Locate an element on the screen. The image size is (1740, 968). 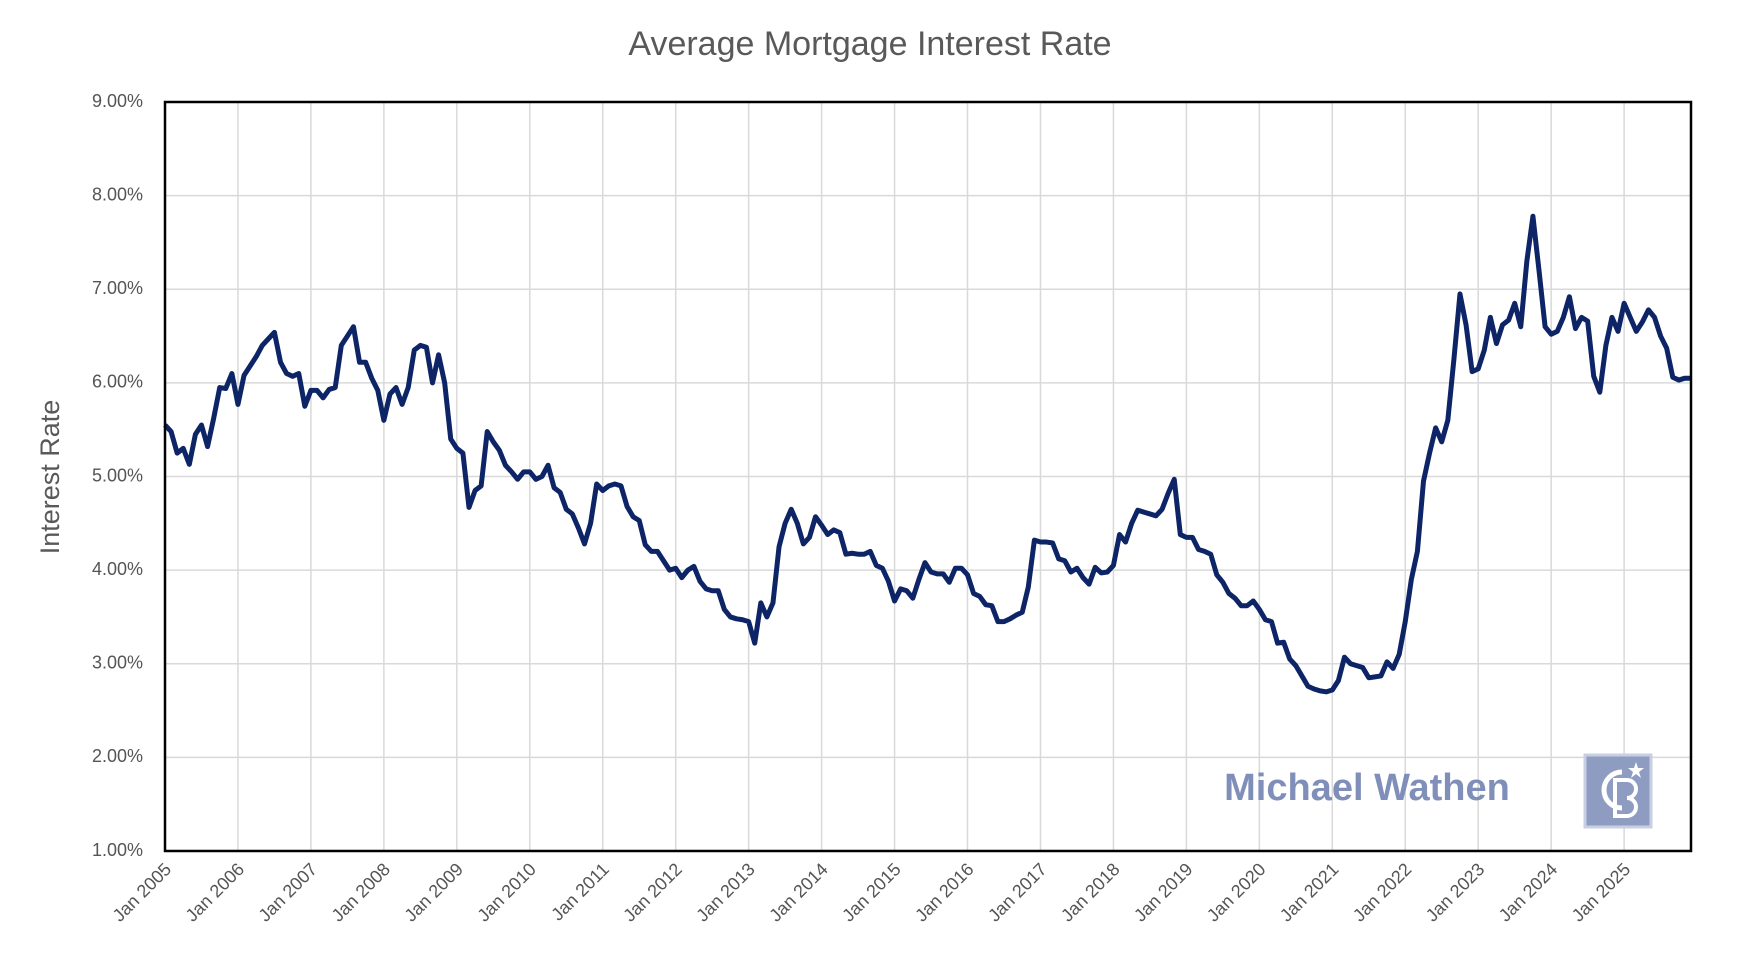
y-tick-label: 1.00% is located at coordinates (117, 850).